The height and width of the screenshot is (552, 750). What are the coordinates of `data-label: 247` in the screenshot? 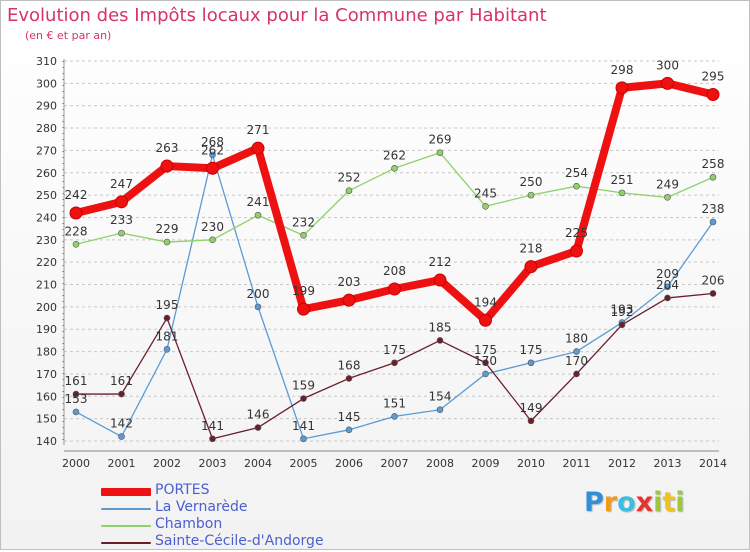 It's located at (121, 184).